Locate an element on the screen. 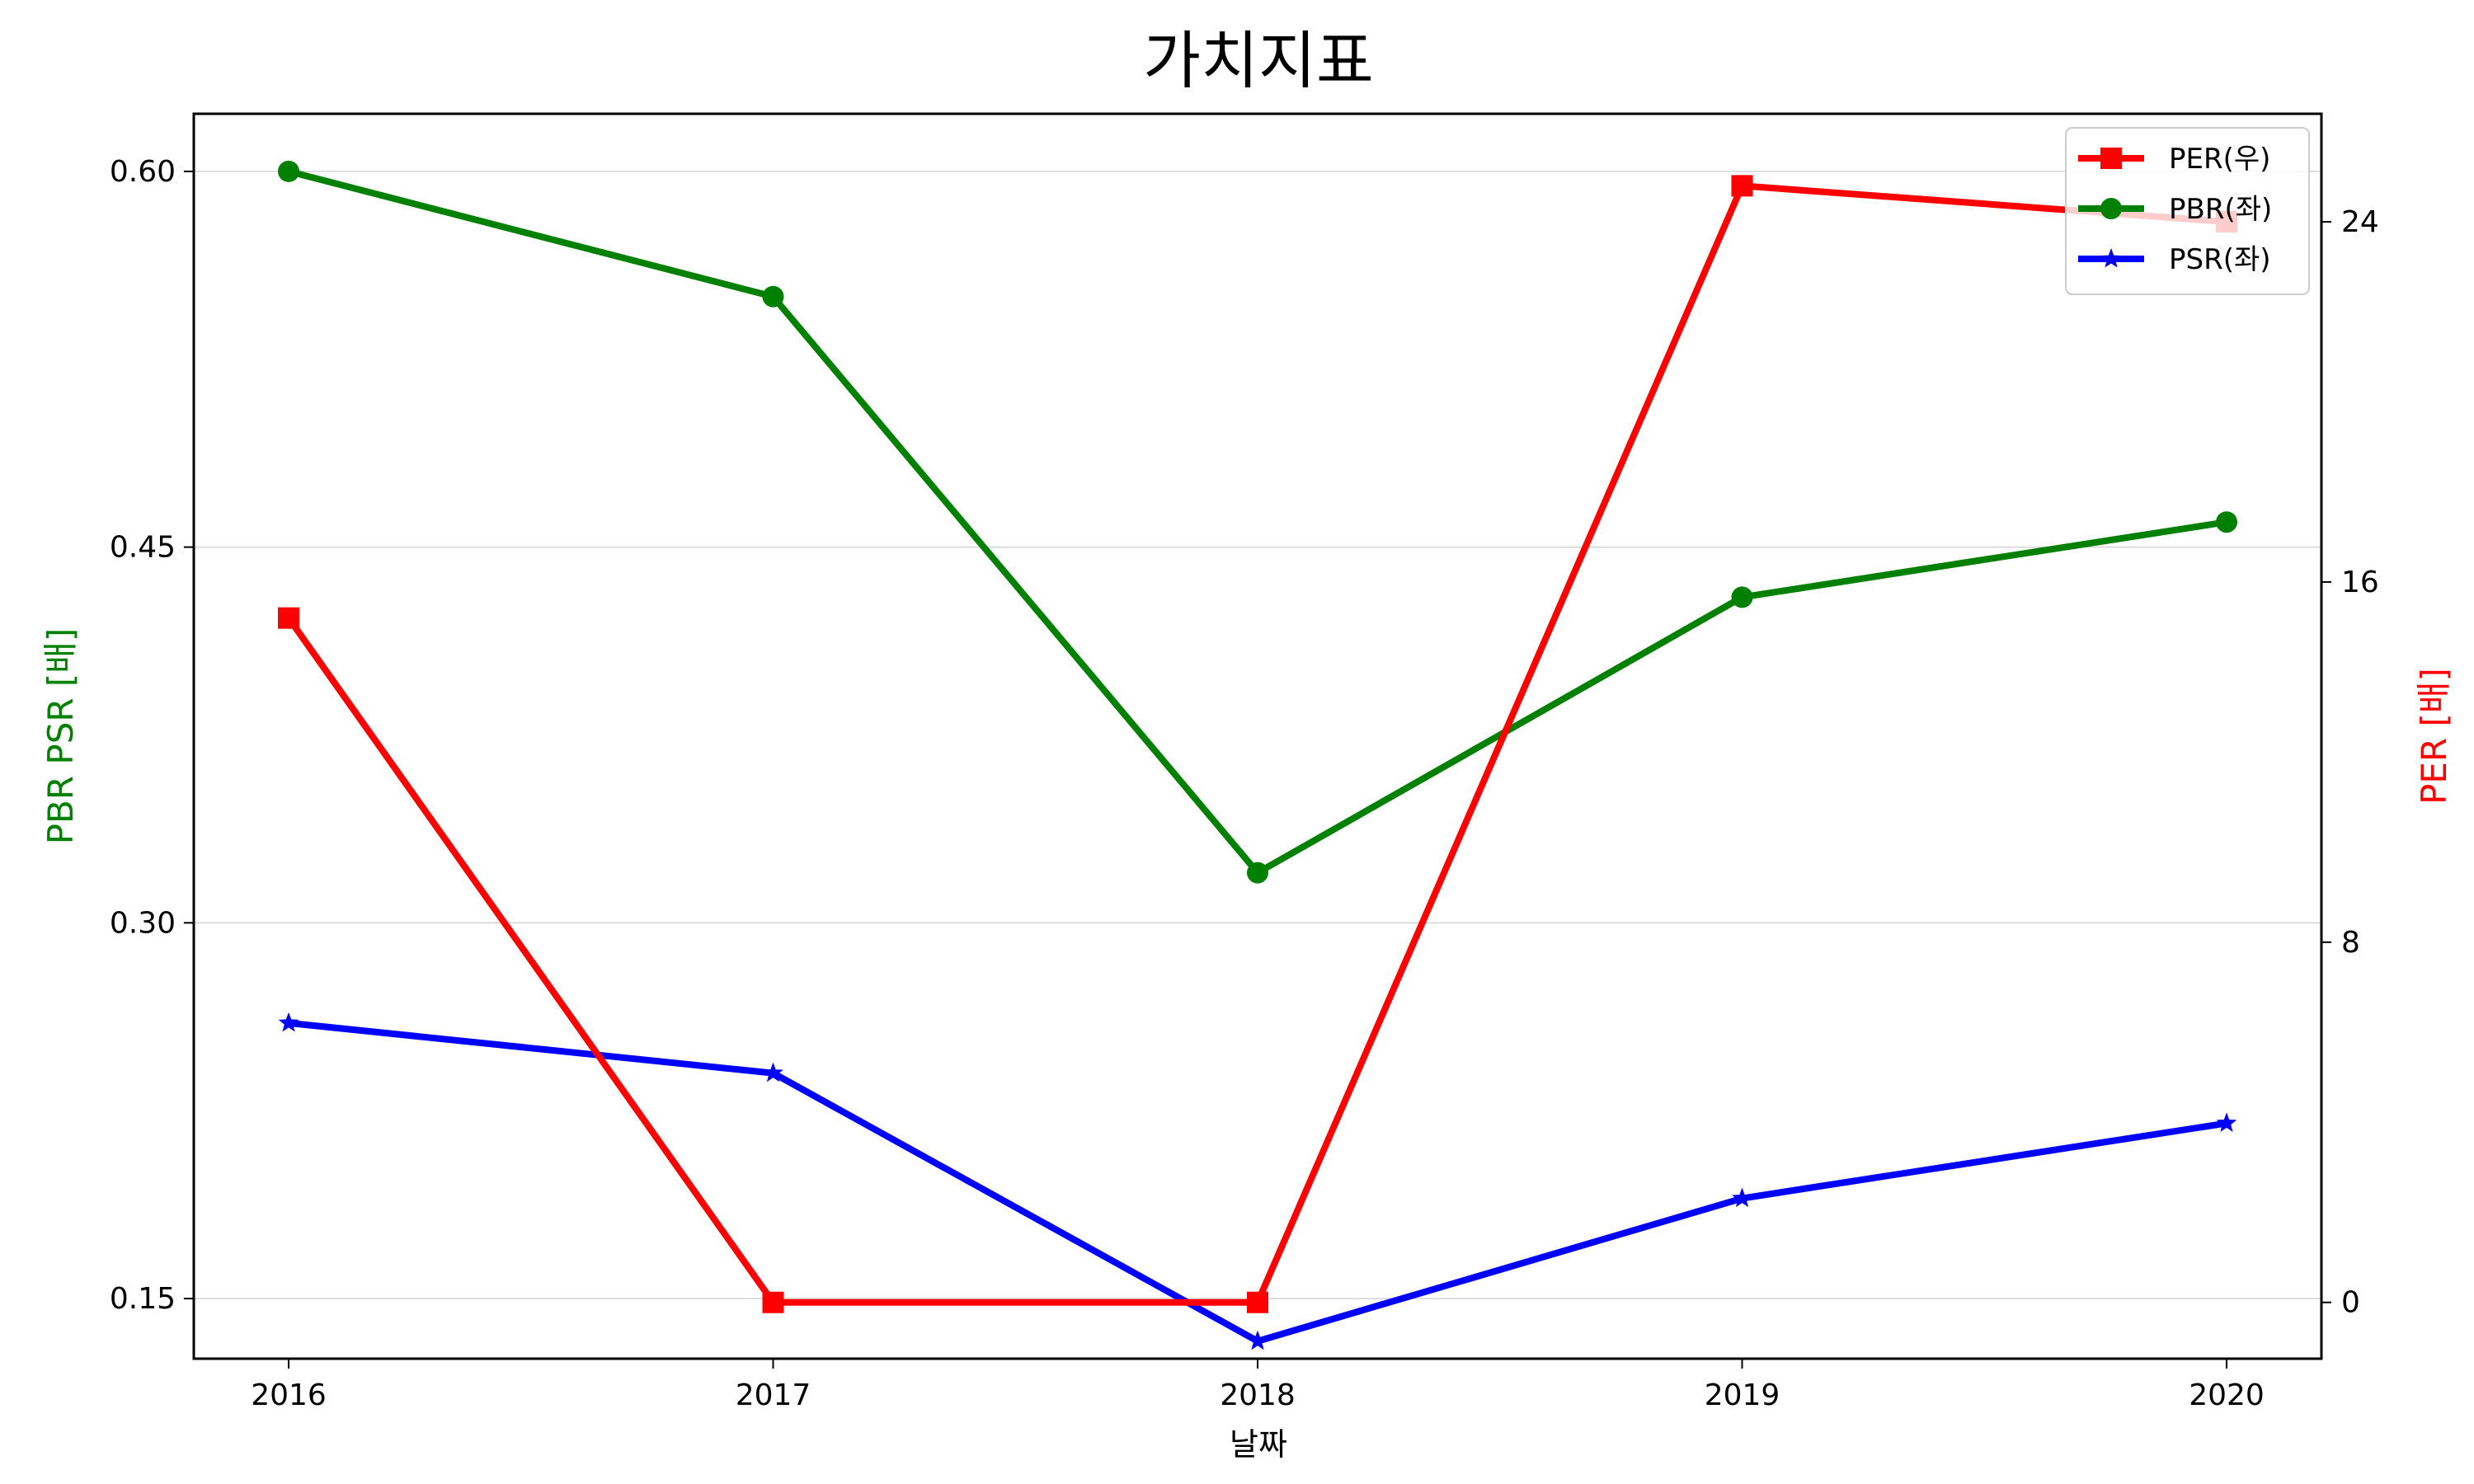 This screenshot has width=2474, height=1484. legend-item-pbr: PBR(좌) is located at coordinates (2175, 209).